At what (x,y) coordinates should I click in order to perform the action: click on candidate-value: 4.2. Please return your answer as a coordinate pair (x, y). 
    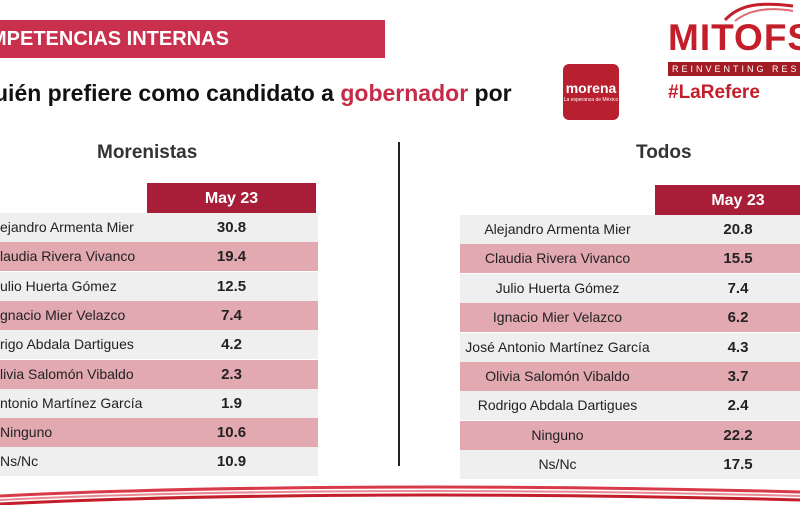
    Looking at the image, I should click on (231, 345).